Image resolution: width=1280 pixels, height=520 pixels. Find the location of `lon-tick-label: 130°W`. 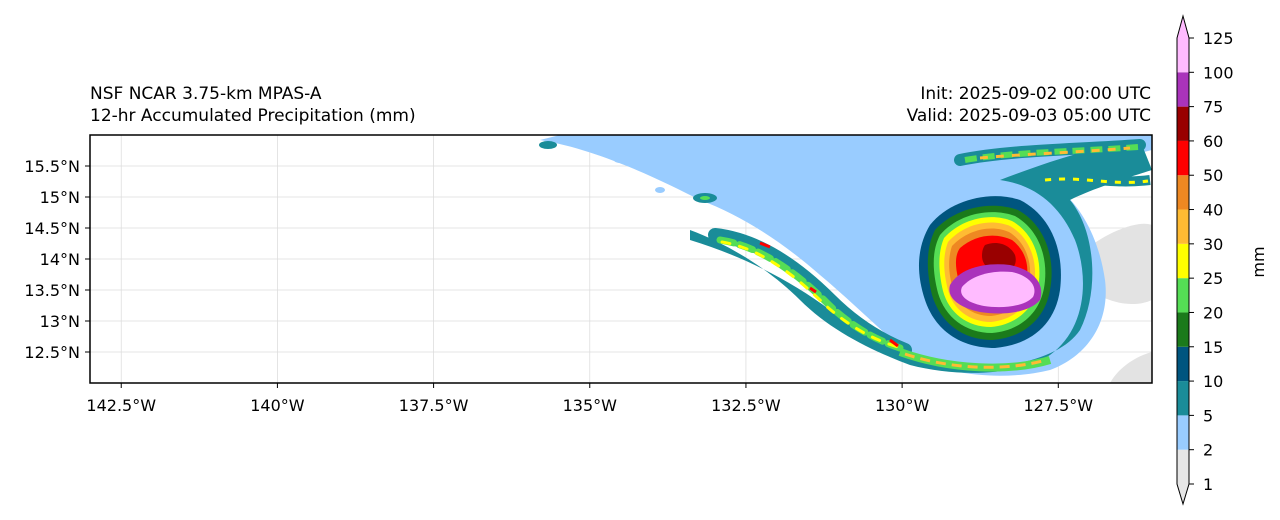

lon-tick-label: 130°W is located at coordinates (902, 405).